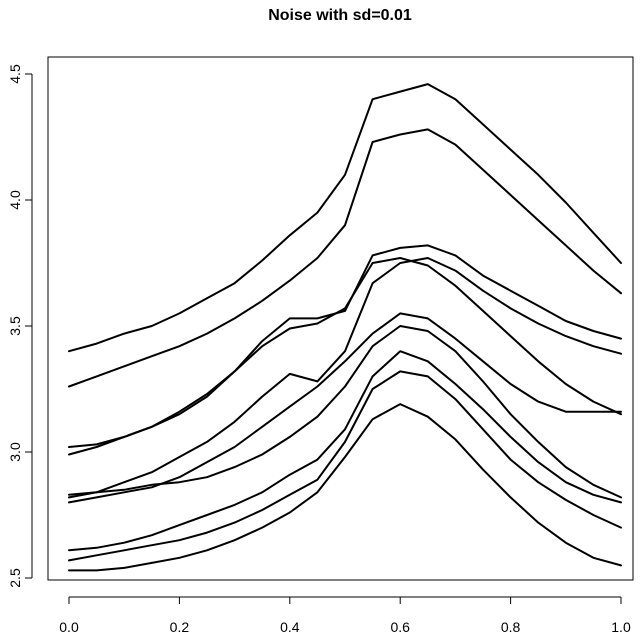 The width and height of the screenshot is (644, 642). I want to click on x-tick-label: 0.6, so click(400, 627).